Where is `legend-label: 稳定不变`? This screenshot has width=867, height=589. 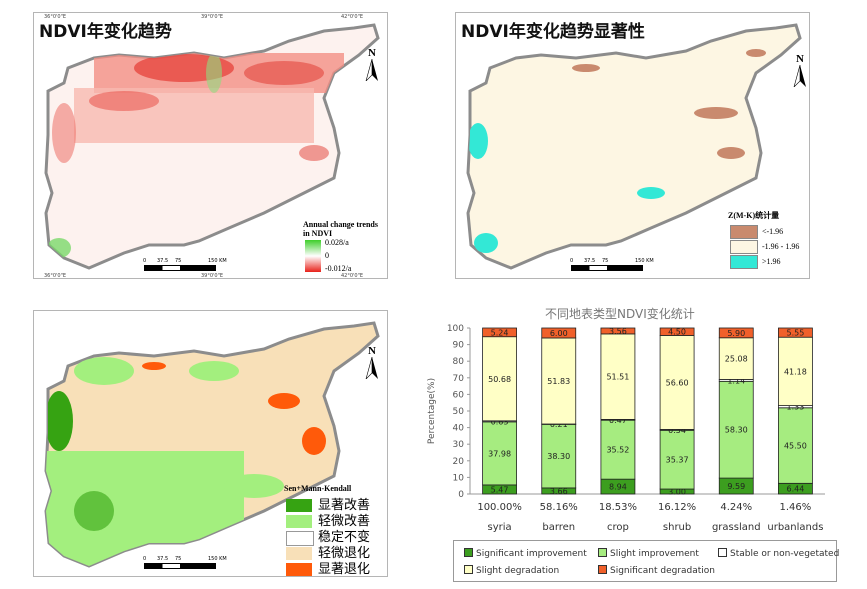
legend-label: 稳定不变 is located at coordinates (344, 536).